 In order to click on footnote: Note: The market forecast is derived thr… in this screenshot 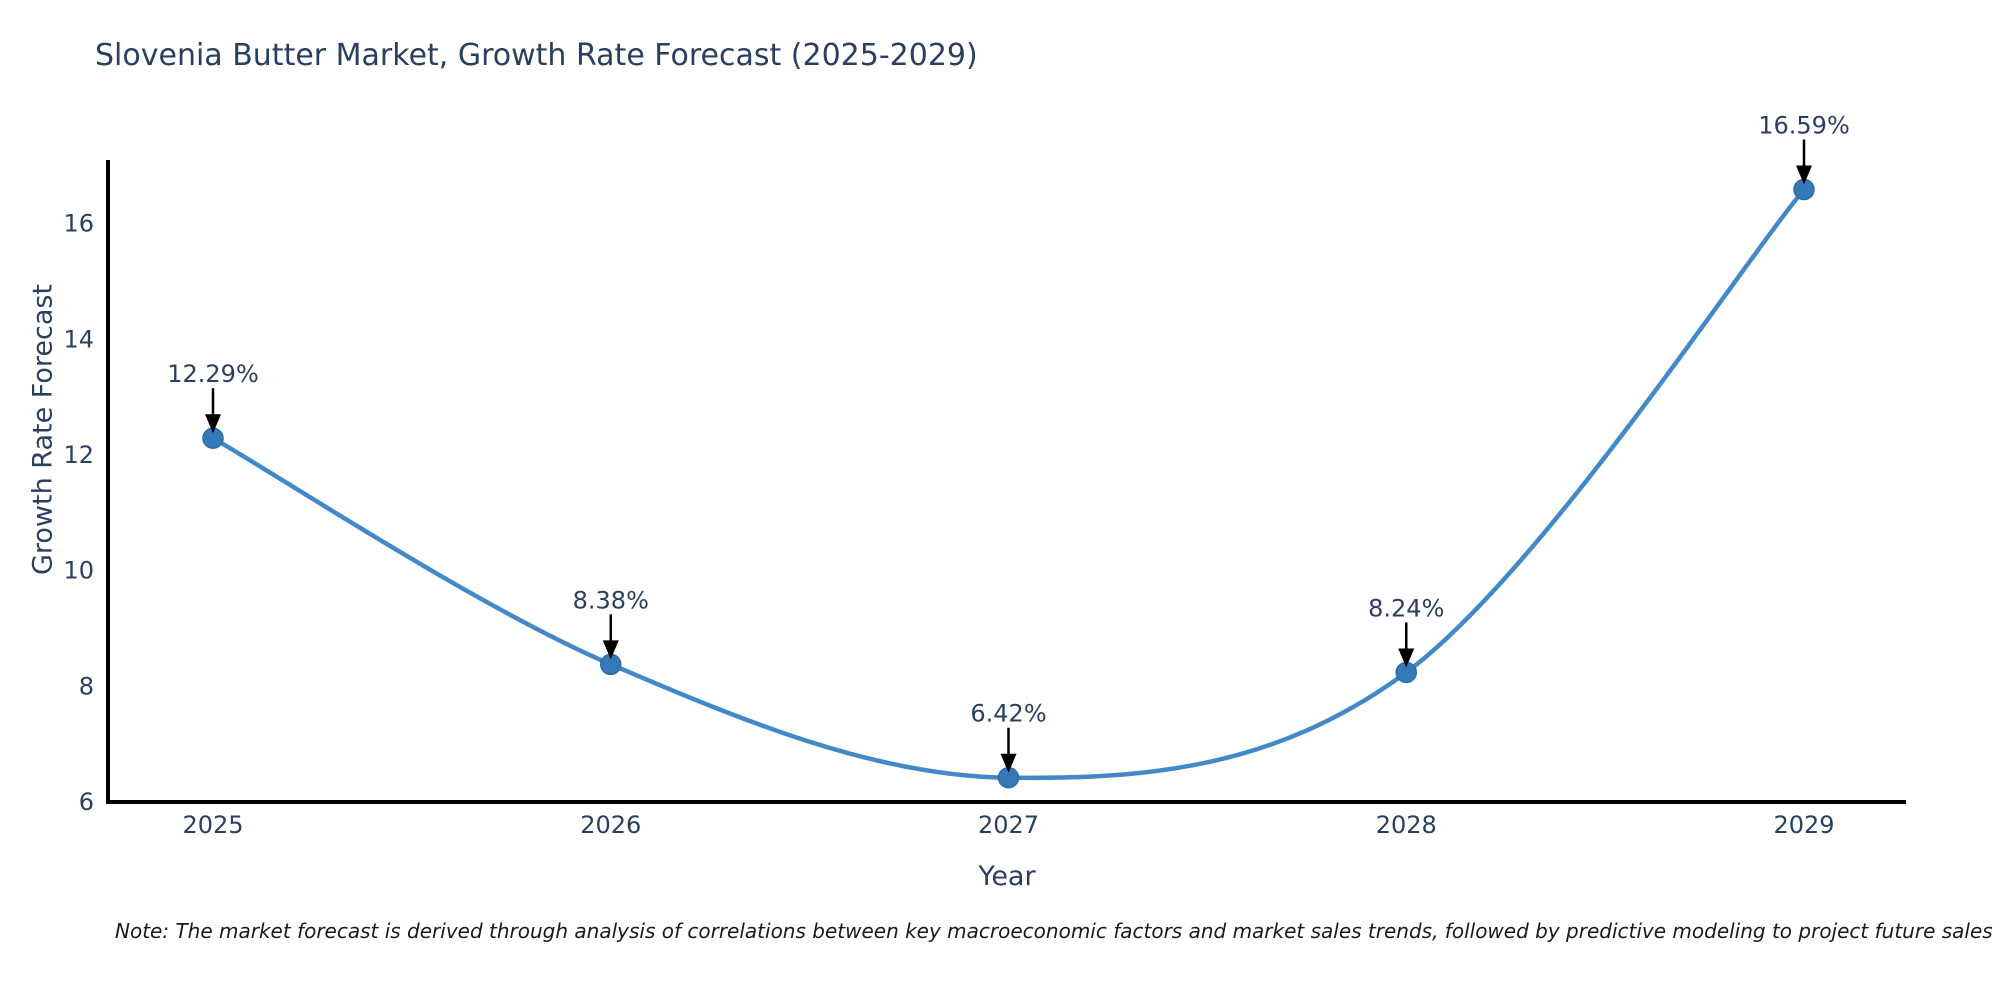, I will do `click(1054, 931)`.